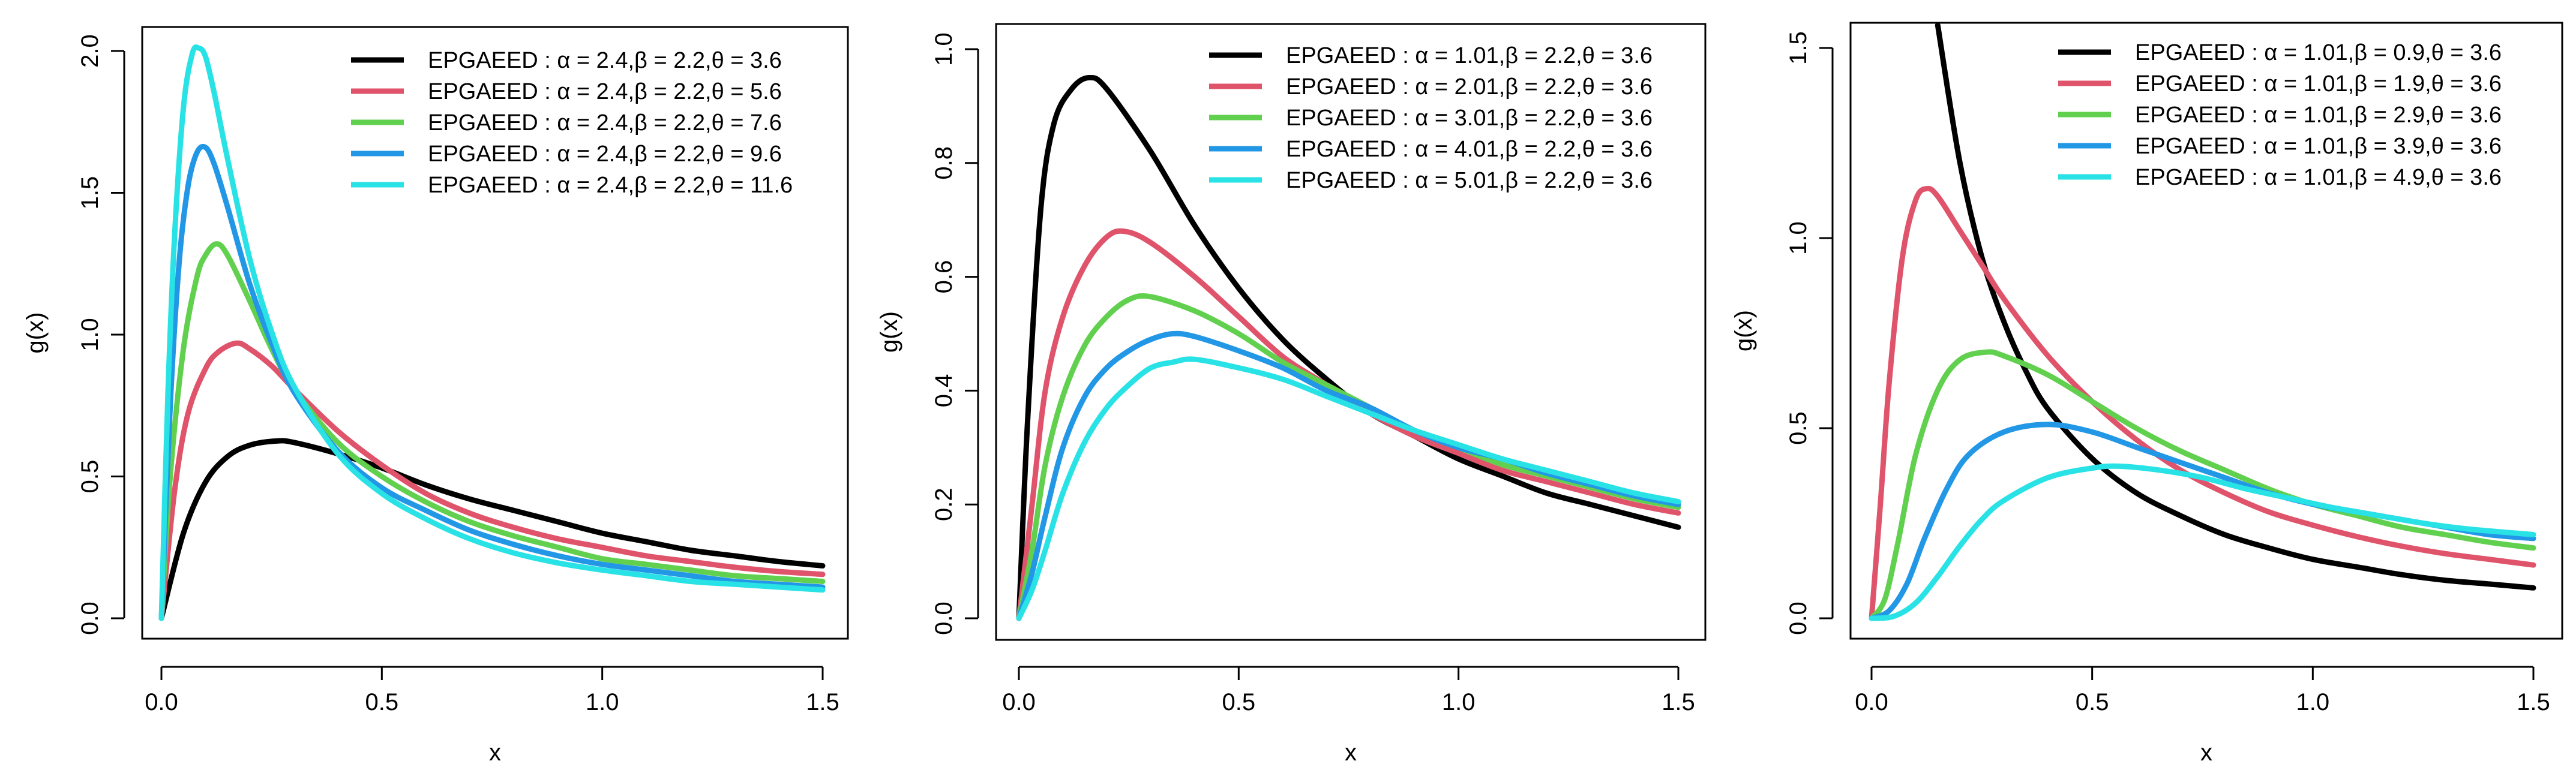  Describe the element at coordinates (605, 154) in the screenshot. I see `legend-label: EPGAEED : α = 2.4,β = 2.2,θ = 9.6` at that location.